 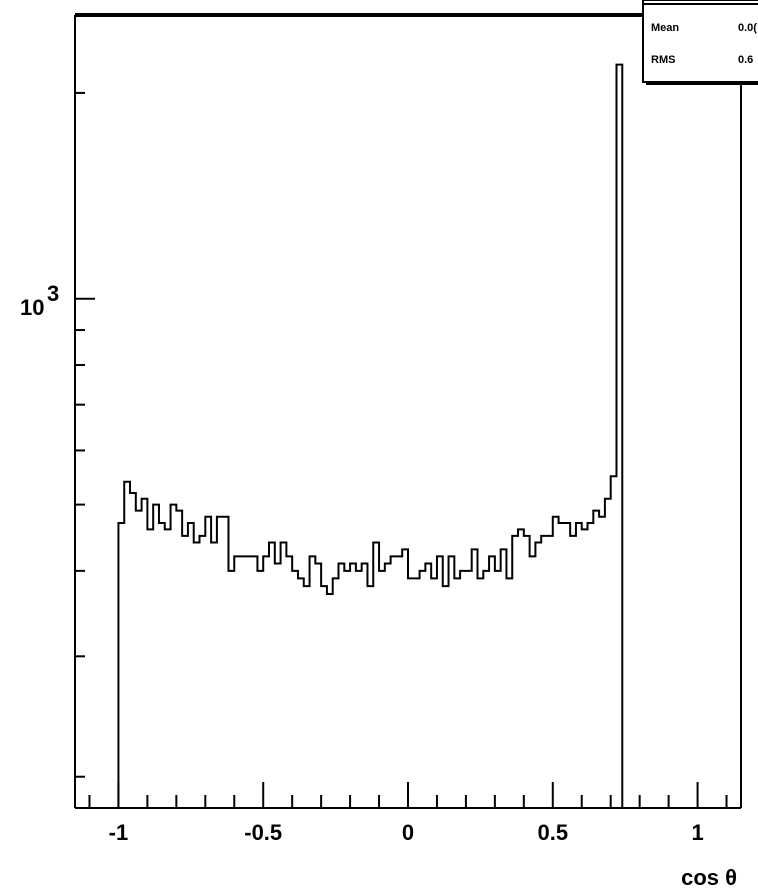 I want to click on x-axis-title: cos θ, so click(x=709, y=877).